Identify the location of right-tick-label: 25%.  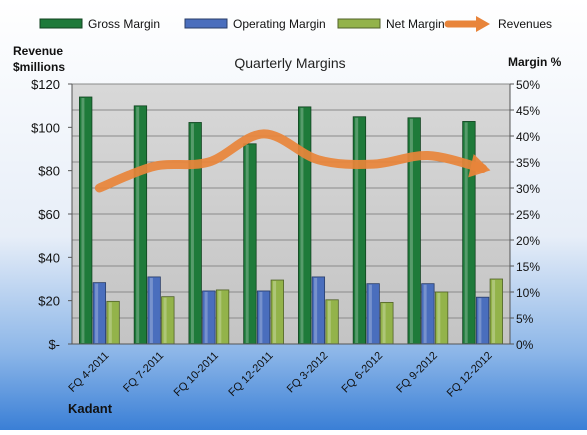
(528, 215).